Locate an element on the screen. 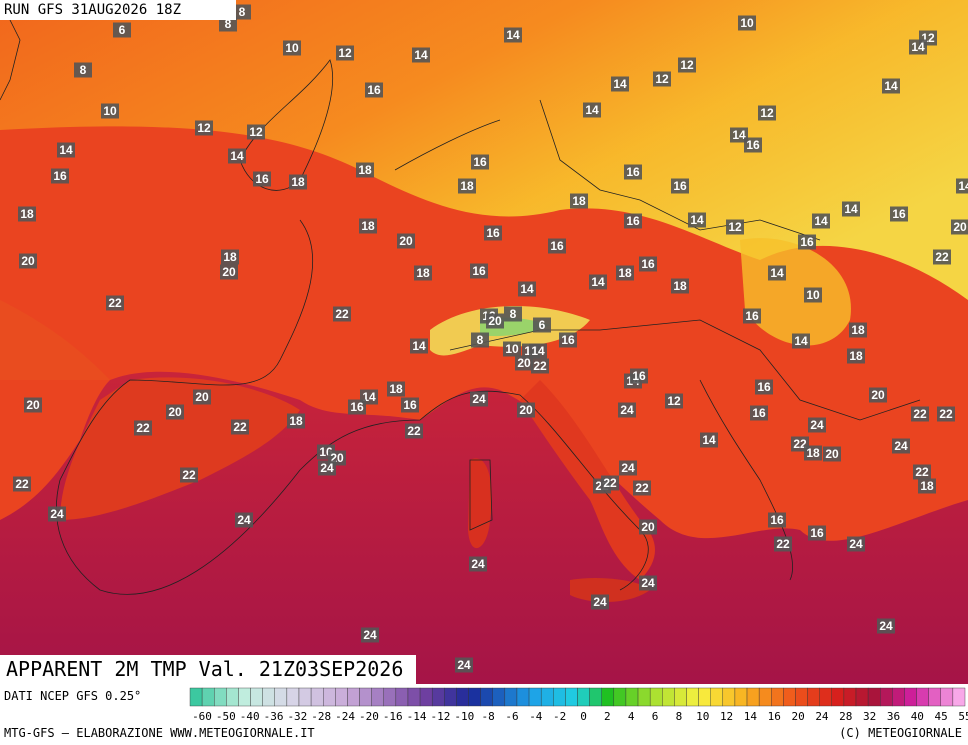  legend-tick-label: 36 is located at coordinates (893, 716).